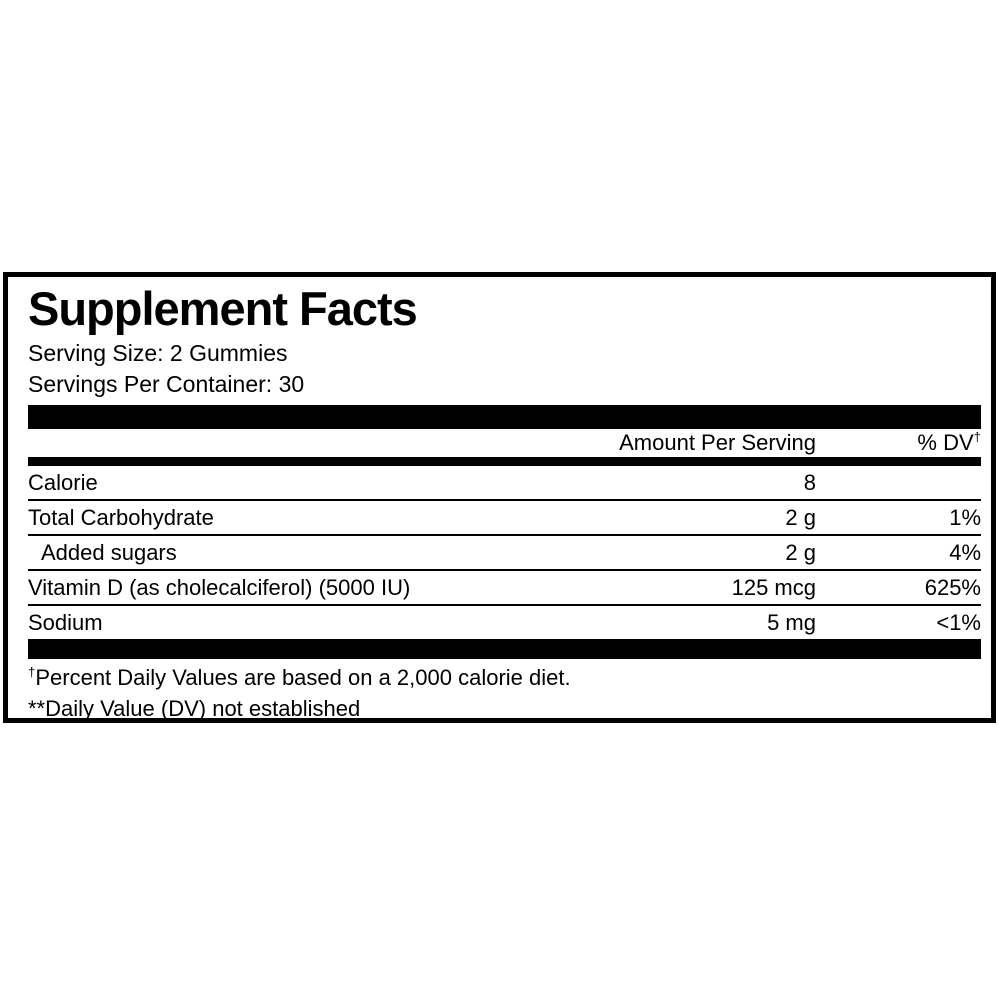 The height and width of the screenshot is (1000, 1000). What do you see at coordinates (504, 461) in the screenshot?
I see `thick-separator-header` at bounding box center [504, 461].